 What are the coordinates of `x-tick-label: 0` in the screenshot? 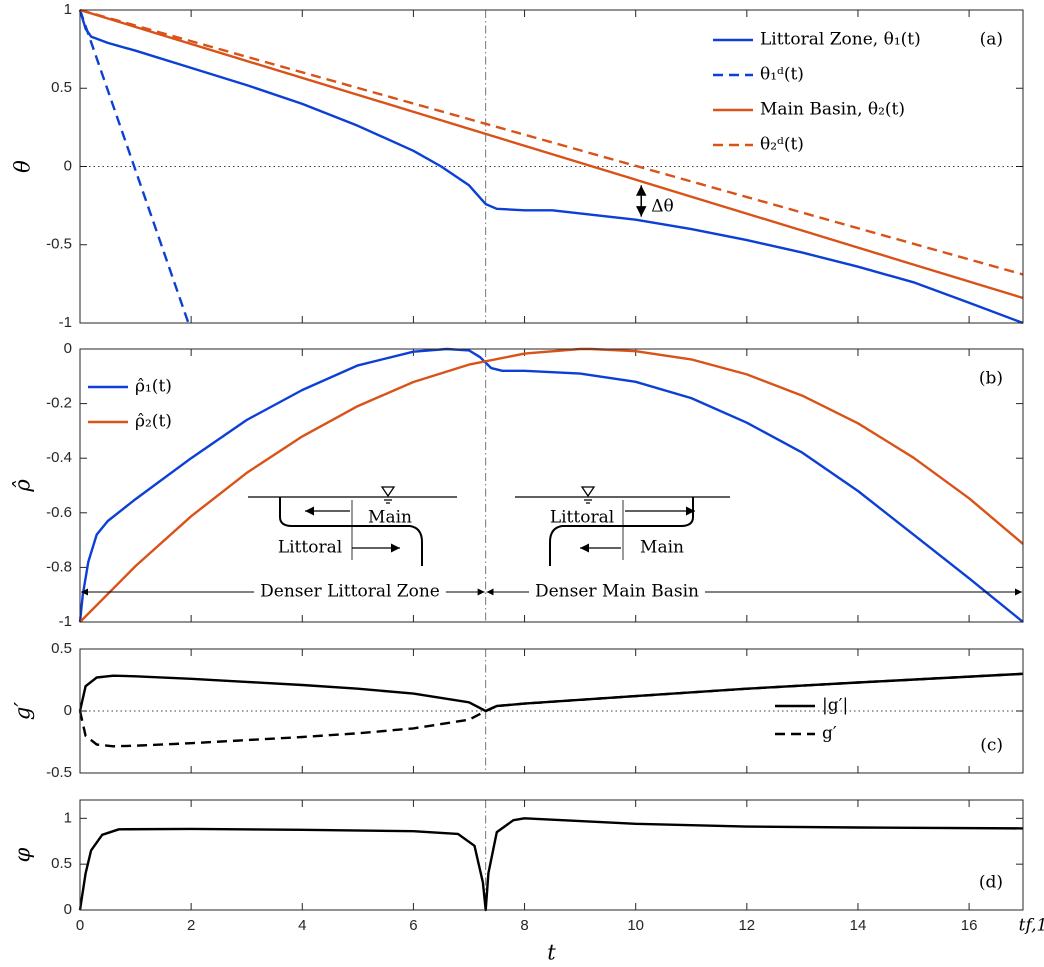 It's located at (80, 925).